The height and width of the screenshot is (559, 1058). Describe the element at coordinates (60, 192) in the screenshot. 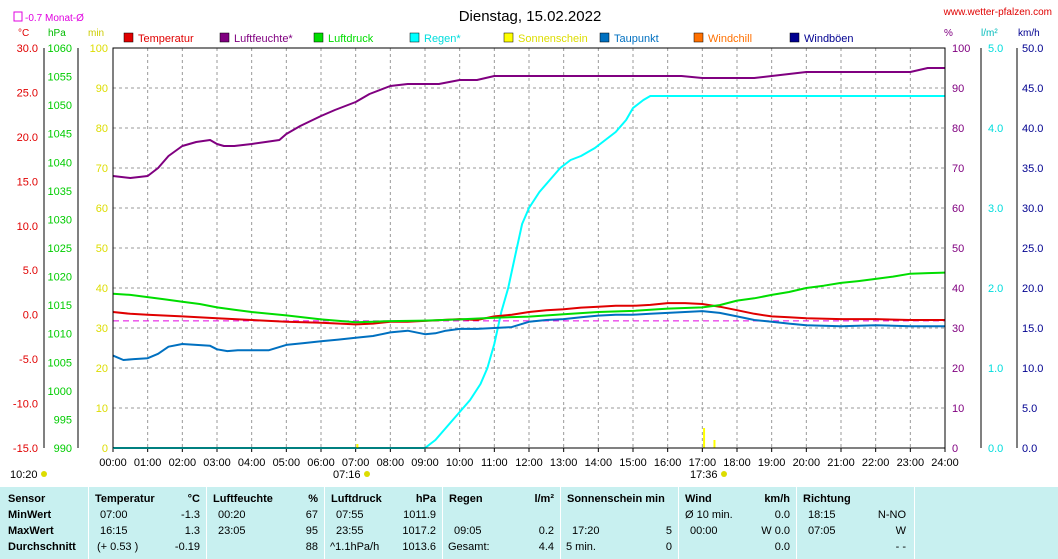

I see `axis-tick-pressure: 1035` at that location.